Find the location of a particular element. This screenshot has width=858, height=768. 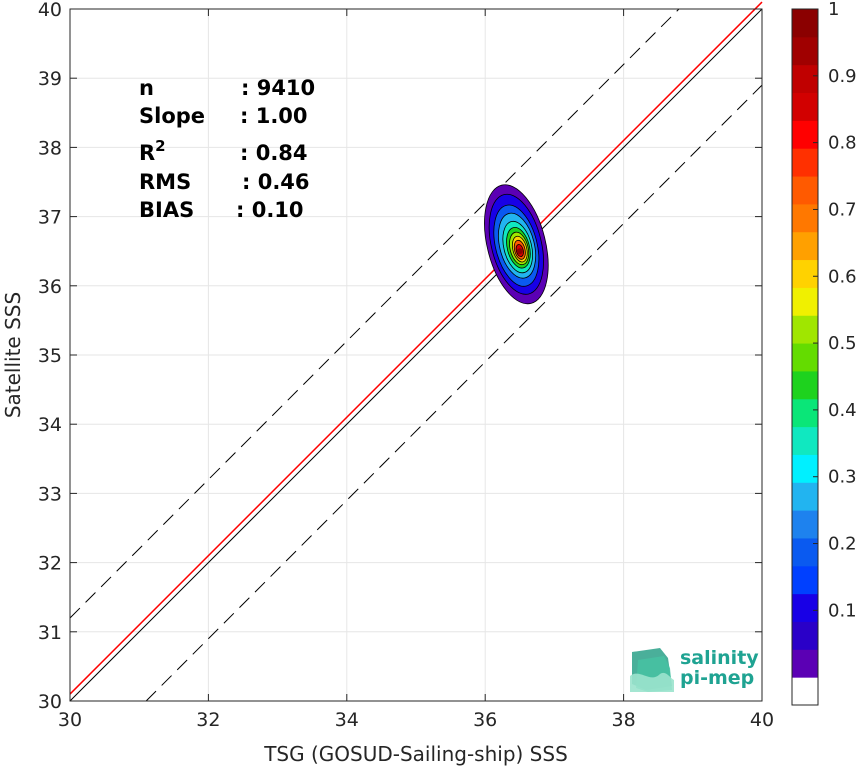

colorbar-frame is located at coordinates (805, 357).